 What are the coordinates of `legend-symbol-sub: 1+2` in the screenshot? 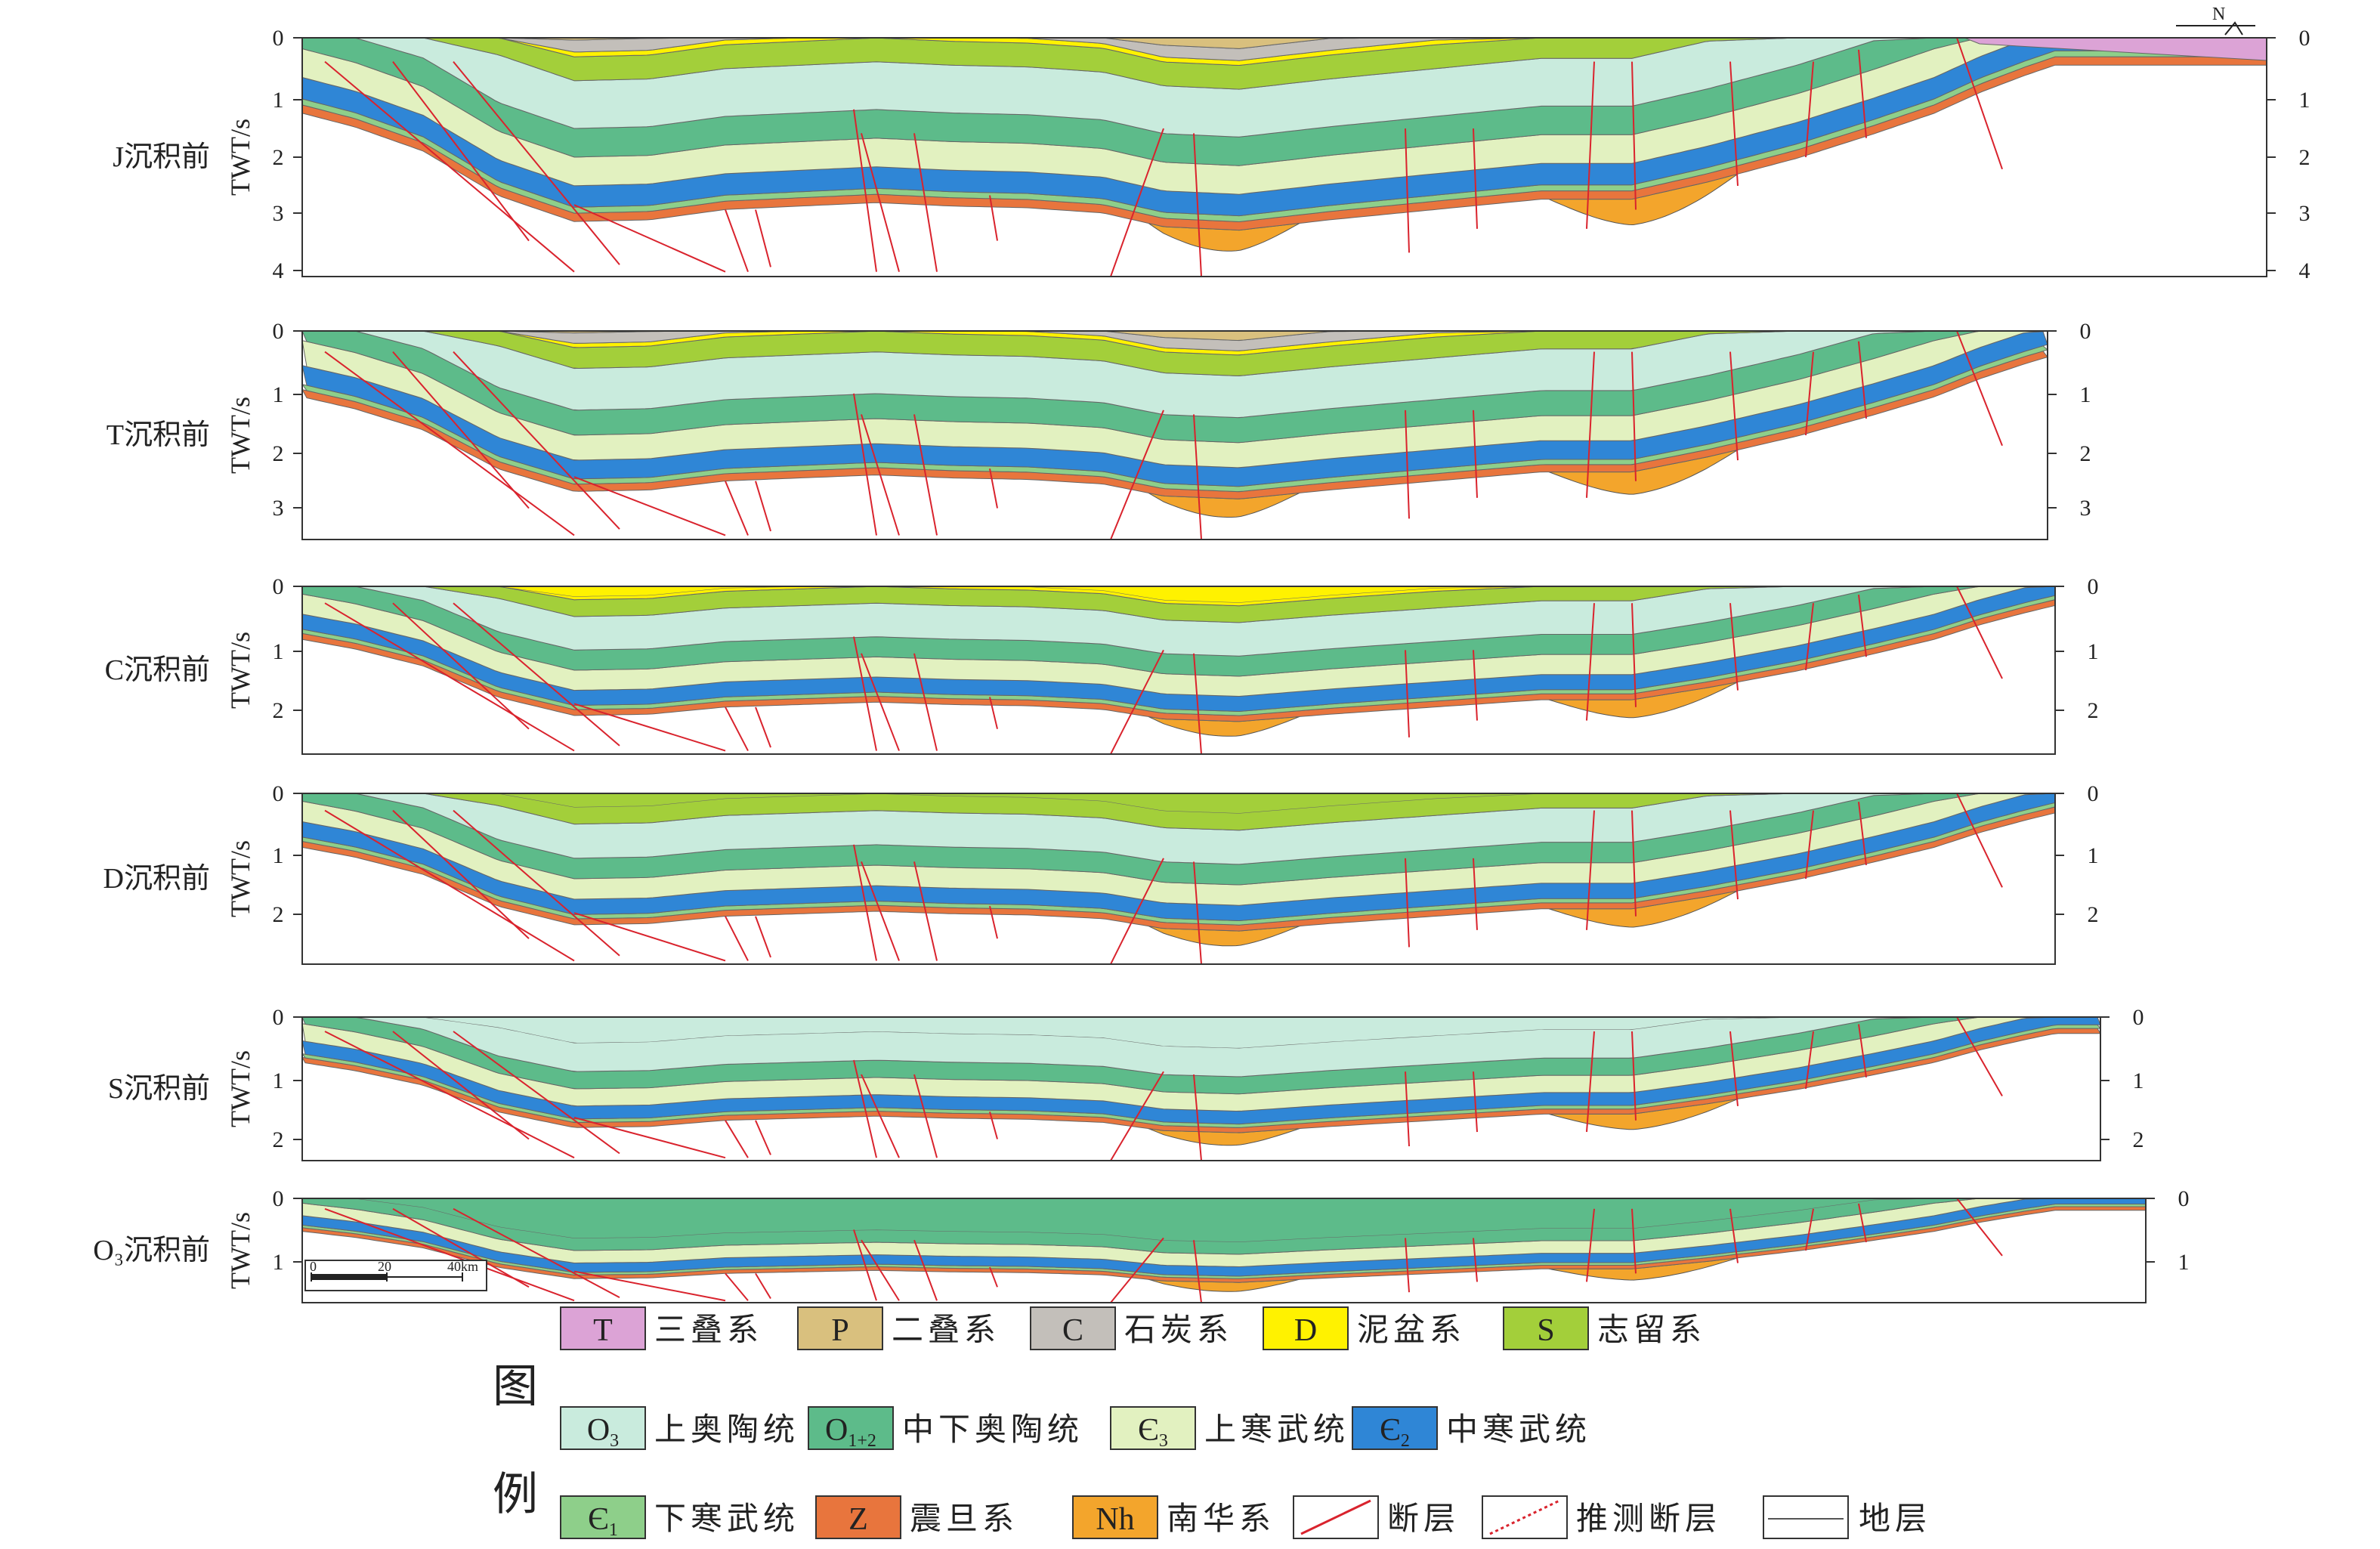 It's located at (862, 1441).